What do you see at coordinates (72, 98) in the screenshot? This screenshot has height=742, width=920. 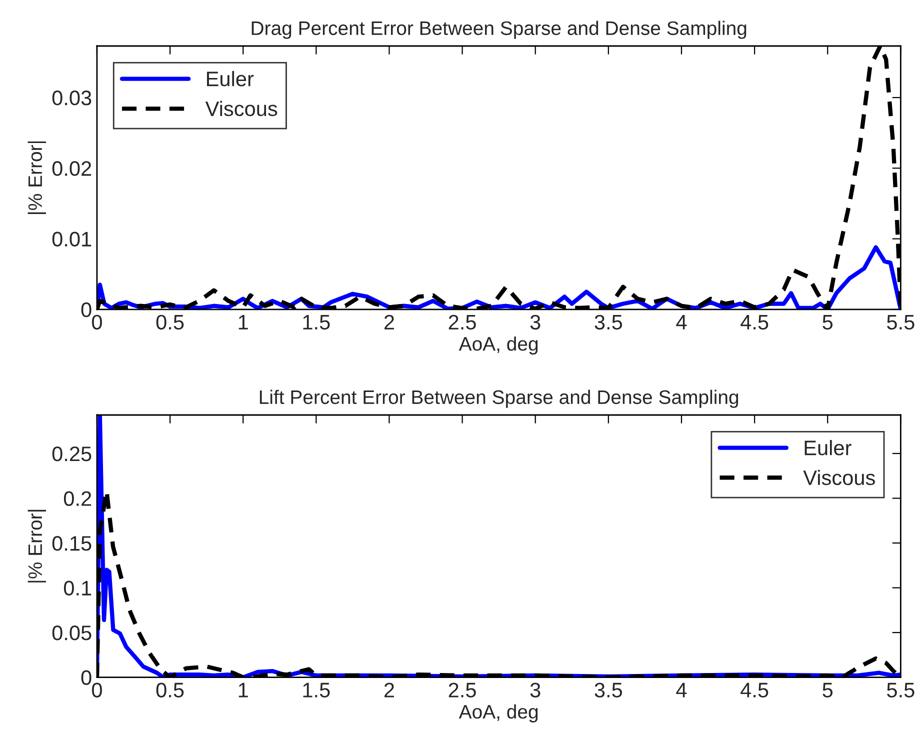 I see `y-tick-label: 0.03` at bounding box center [72, 98].